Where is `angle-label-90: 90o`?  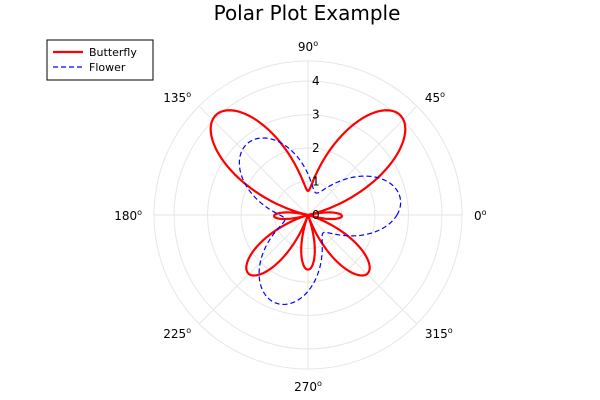
angle-label-90: 90o is located at coordinates (308, 46).